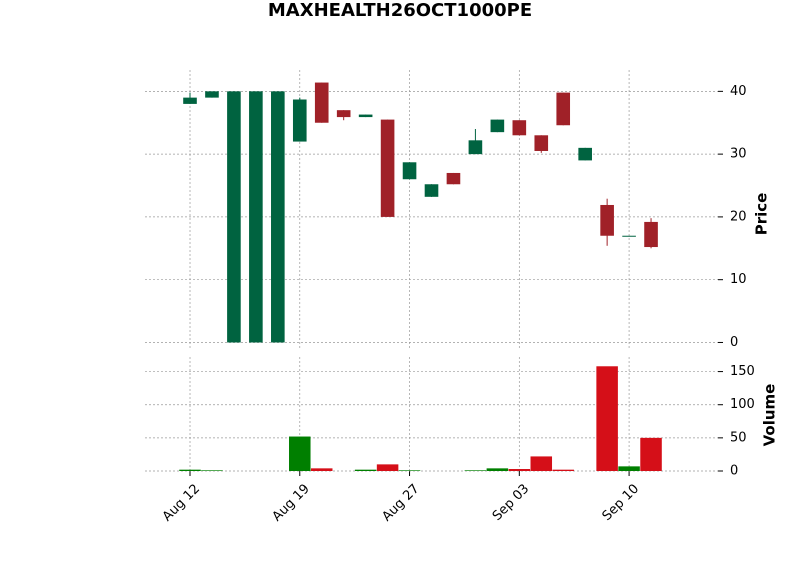  I want to click on x-tick-label: Sep 03, so click(511, 502).